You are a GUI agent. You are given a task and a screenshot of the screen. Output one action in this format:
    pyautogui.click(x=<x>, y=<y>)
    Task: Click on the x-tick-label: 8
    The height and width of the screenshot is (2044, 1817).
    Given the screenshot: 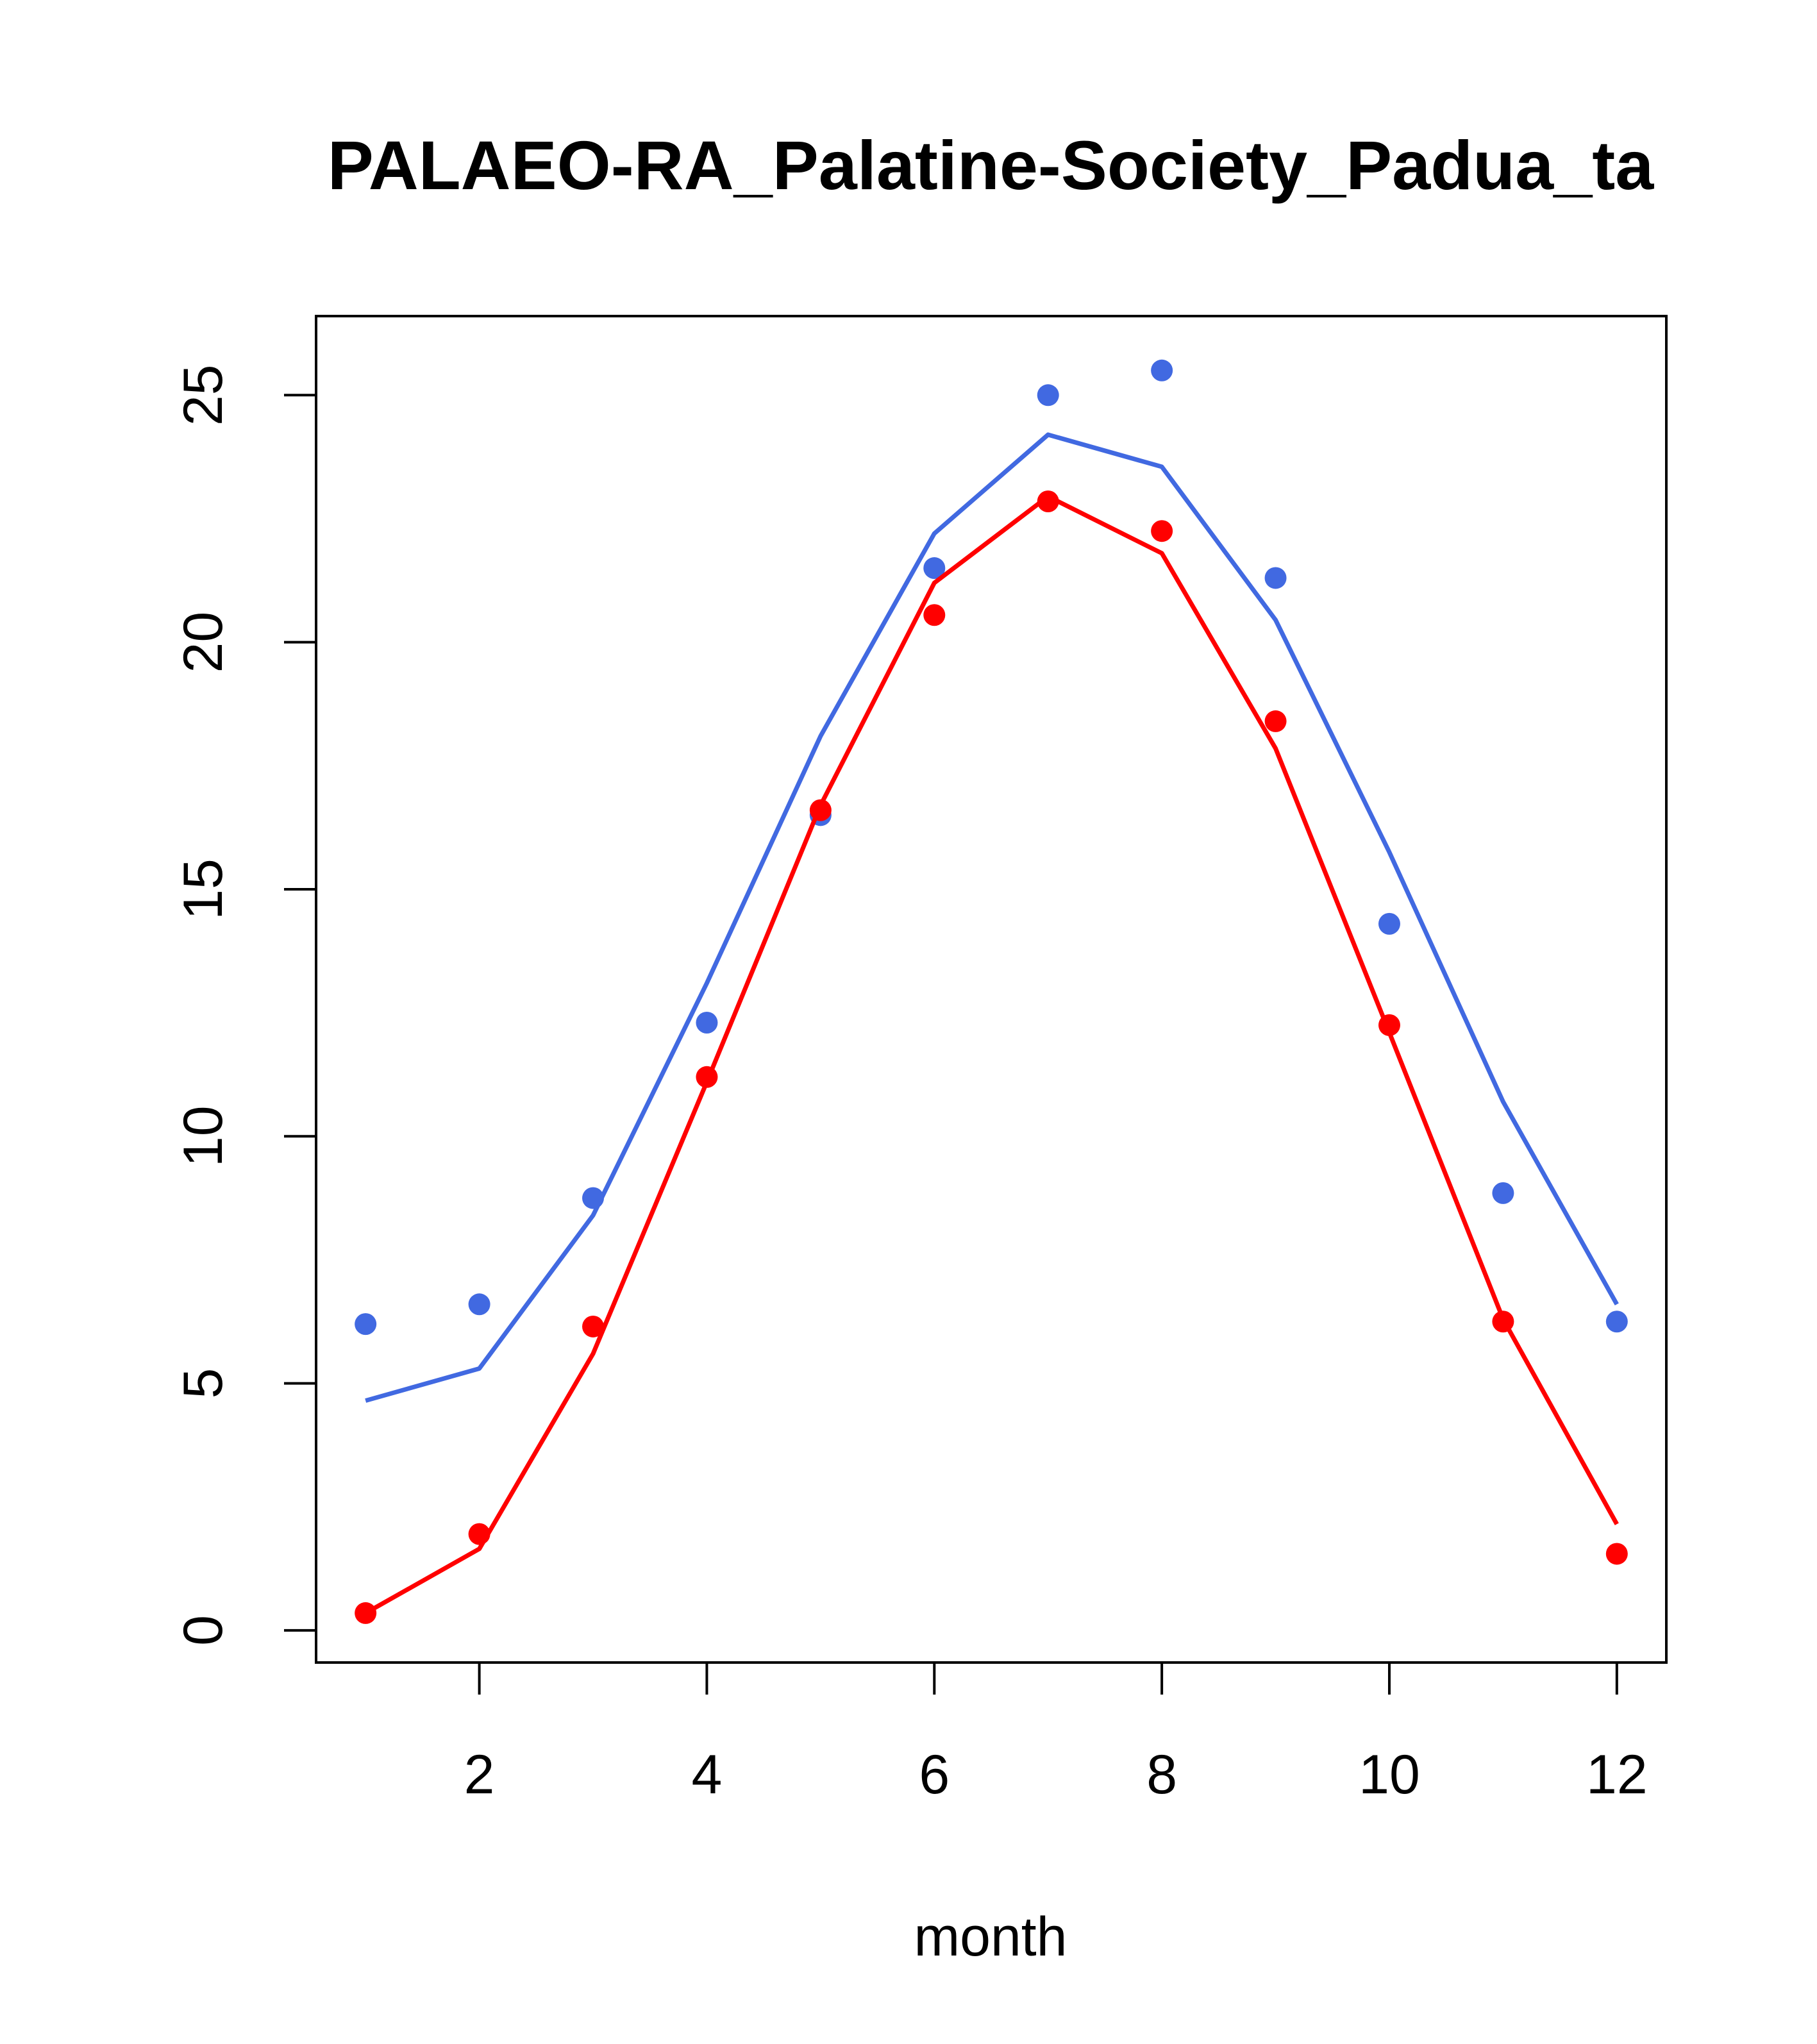 What is the action you would take?
    pyautogui.click(x=1161, y=1775)
    